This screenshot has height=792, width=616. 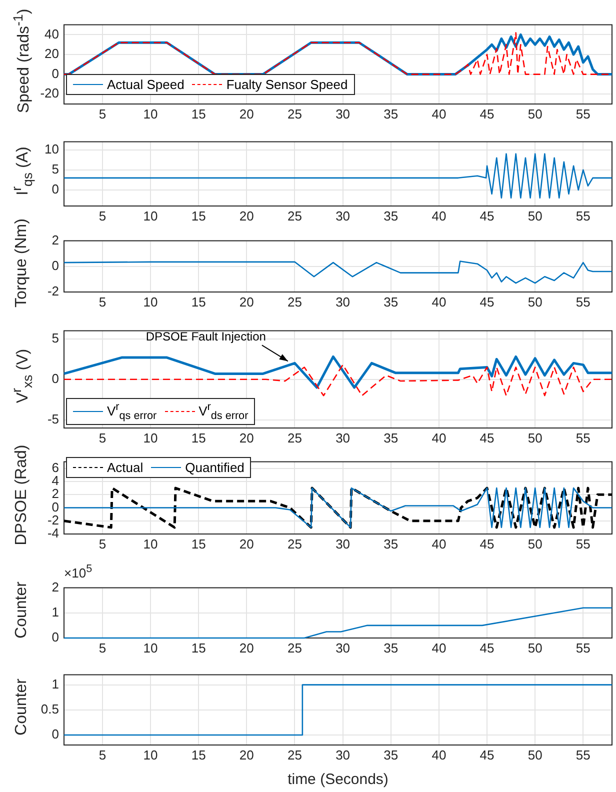 What do you see at coordinates (51, 54) in the screenshot?
I see `y-tick-label: 20` at bounding box center [51, 54].